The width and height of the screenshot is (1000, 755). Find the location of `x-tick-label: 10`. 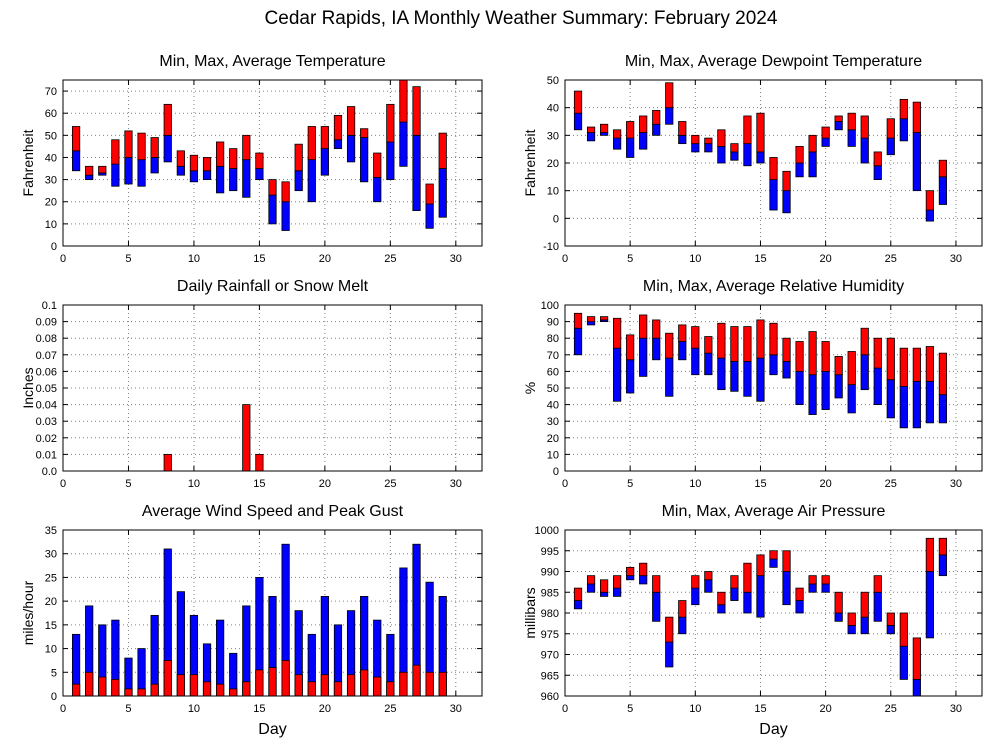

x-tick-label: 10 is located at coordinates (695, 709).